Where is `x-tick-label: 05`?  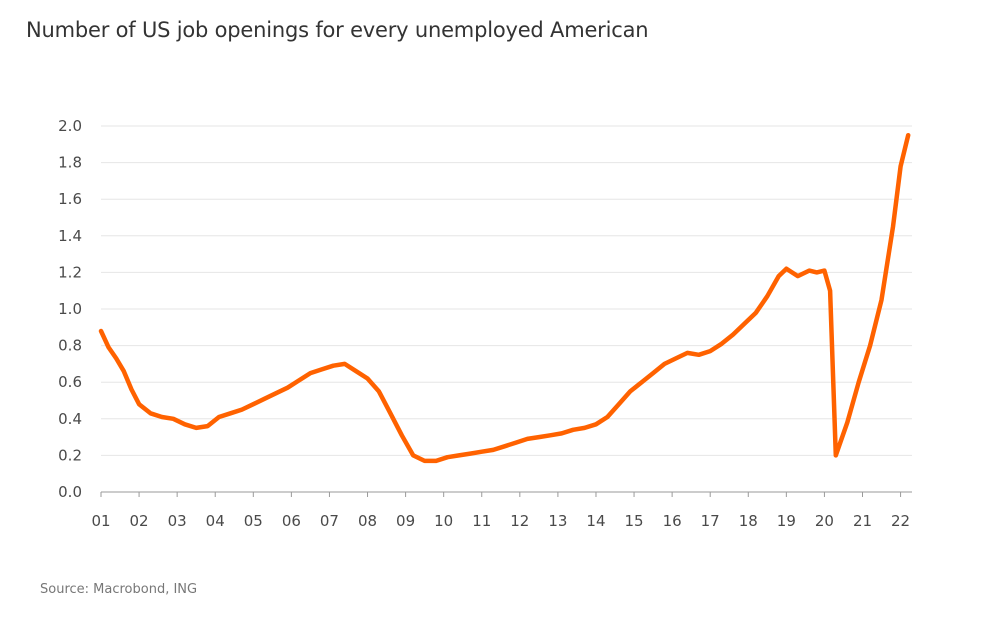 x-tick-label: 05 is located at coordinates (253, 521).